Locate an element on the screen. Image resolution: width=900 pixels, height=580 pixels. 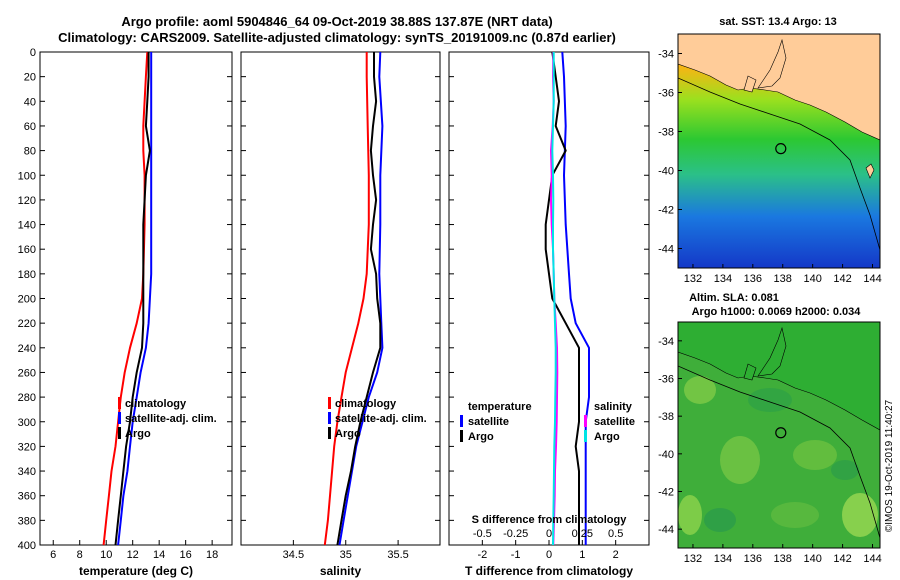
y-tick-label: 40 is located at coordinates (30, 102).